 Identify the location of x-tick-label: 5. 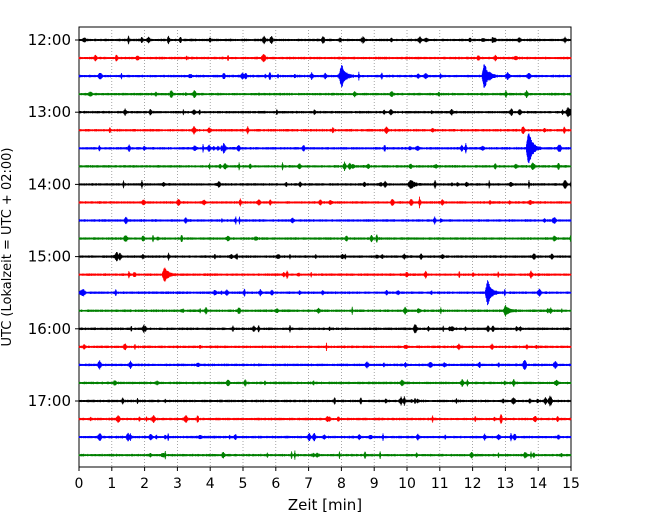
(243, 484).